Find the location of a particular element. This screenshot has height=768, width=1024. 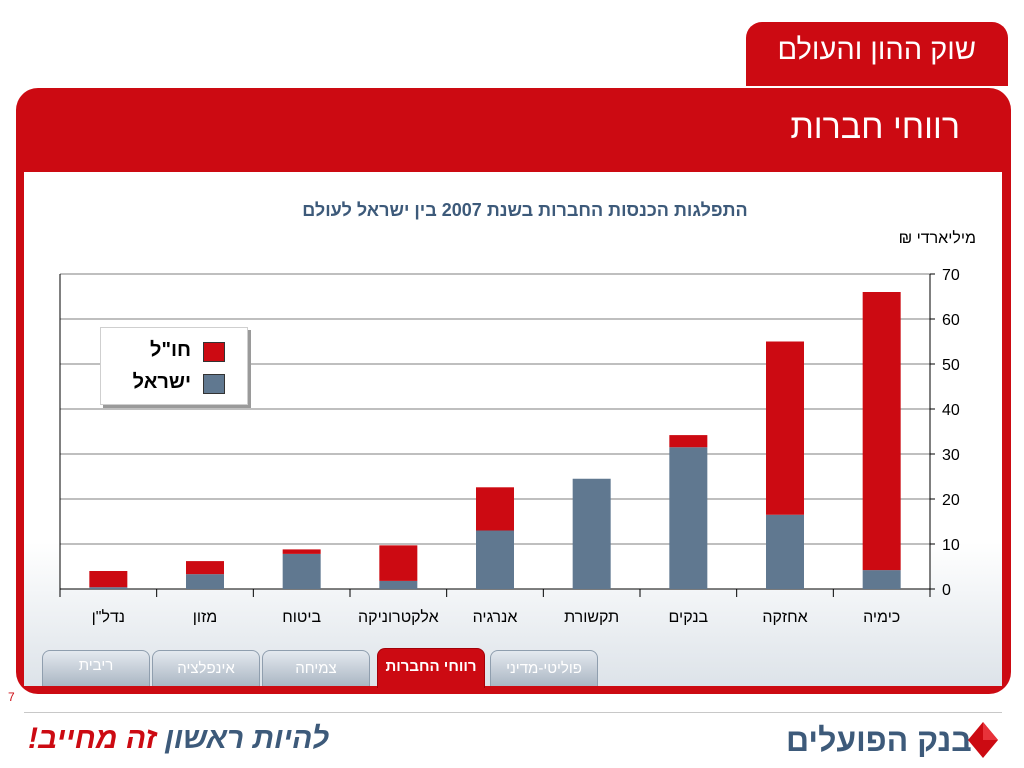

y-tick-label: 50 is located at coordinates (951, 365).